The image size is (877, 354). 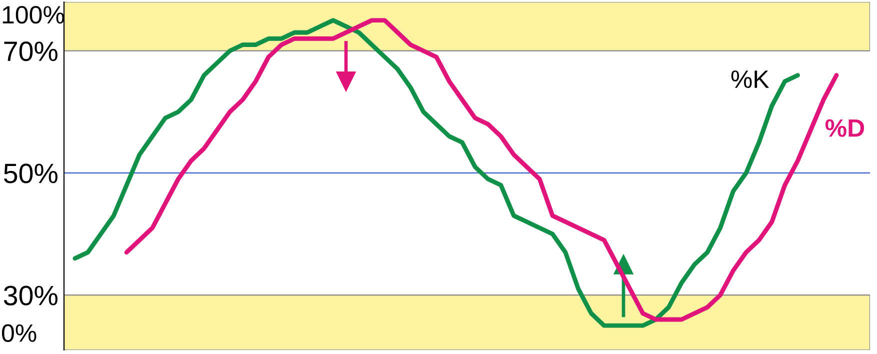 What do you see at coordinates (31, 296) in the screenshot?
I see `y-tick-label: 30%` at bounding box center [31, 296].